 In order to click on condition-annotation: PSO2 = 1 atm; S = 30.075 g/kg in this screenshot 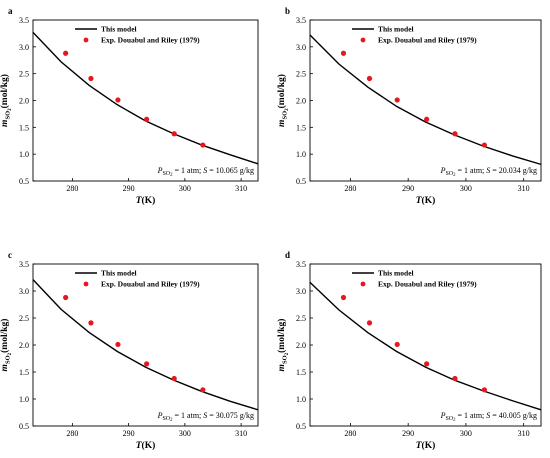, I will do `click(205, 417)`.